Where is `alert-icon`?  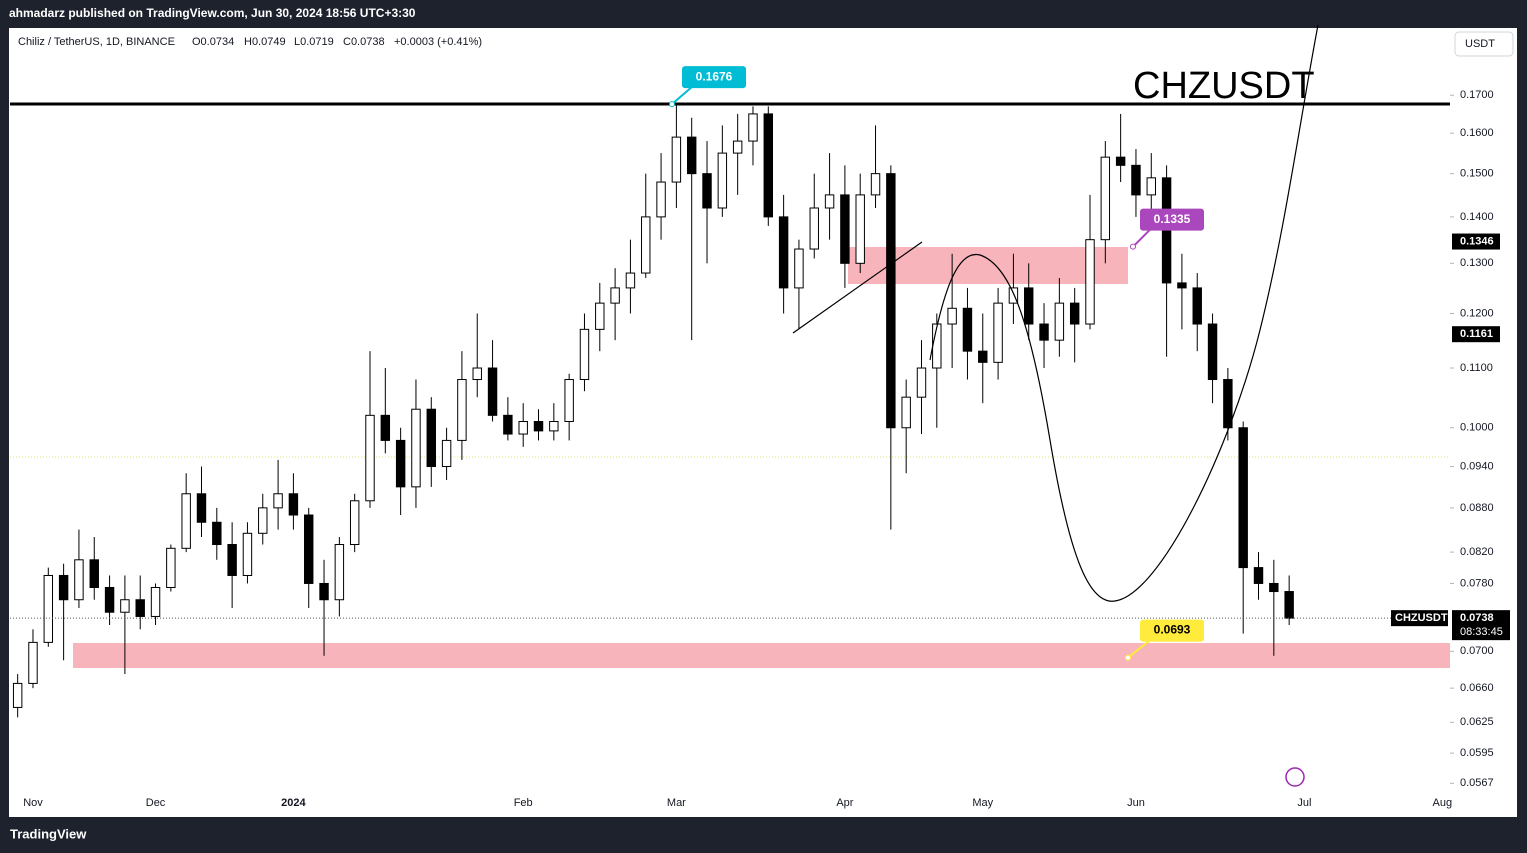 alert-icon is located at coordinates (1295, 777).